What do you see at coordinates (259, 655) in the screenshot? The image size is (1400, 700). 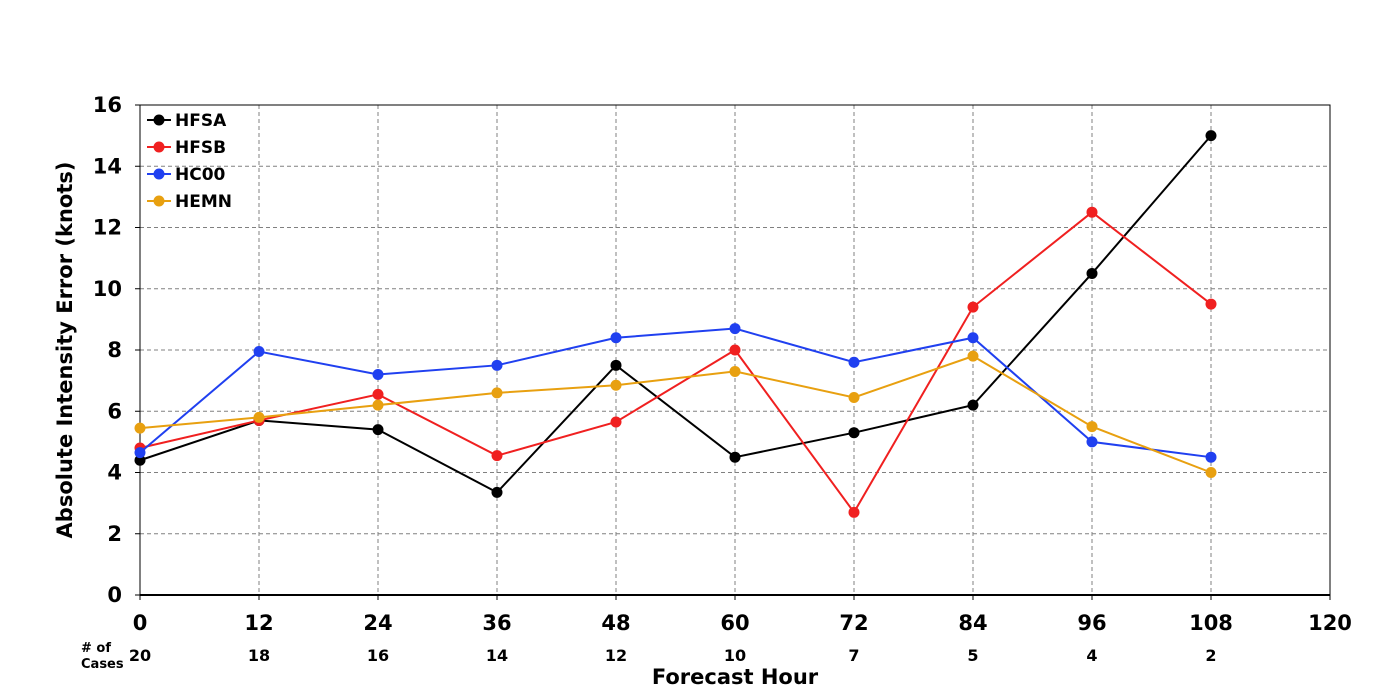 I see `case-count-label: 18` at bounding box center [259, 655].